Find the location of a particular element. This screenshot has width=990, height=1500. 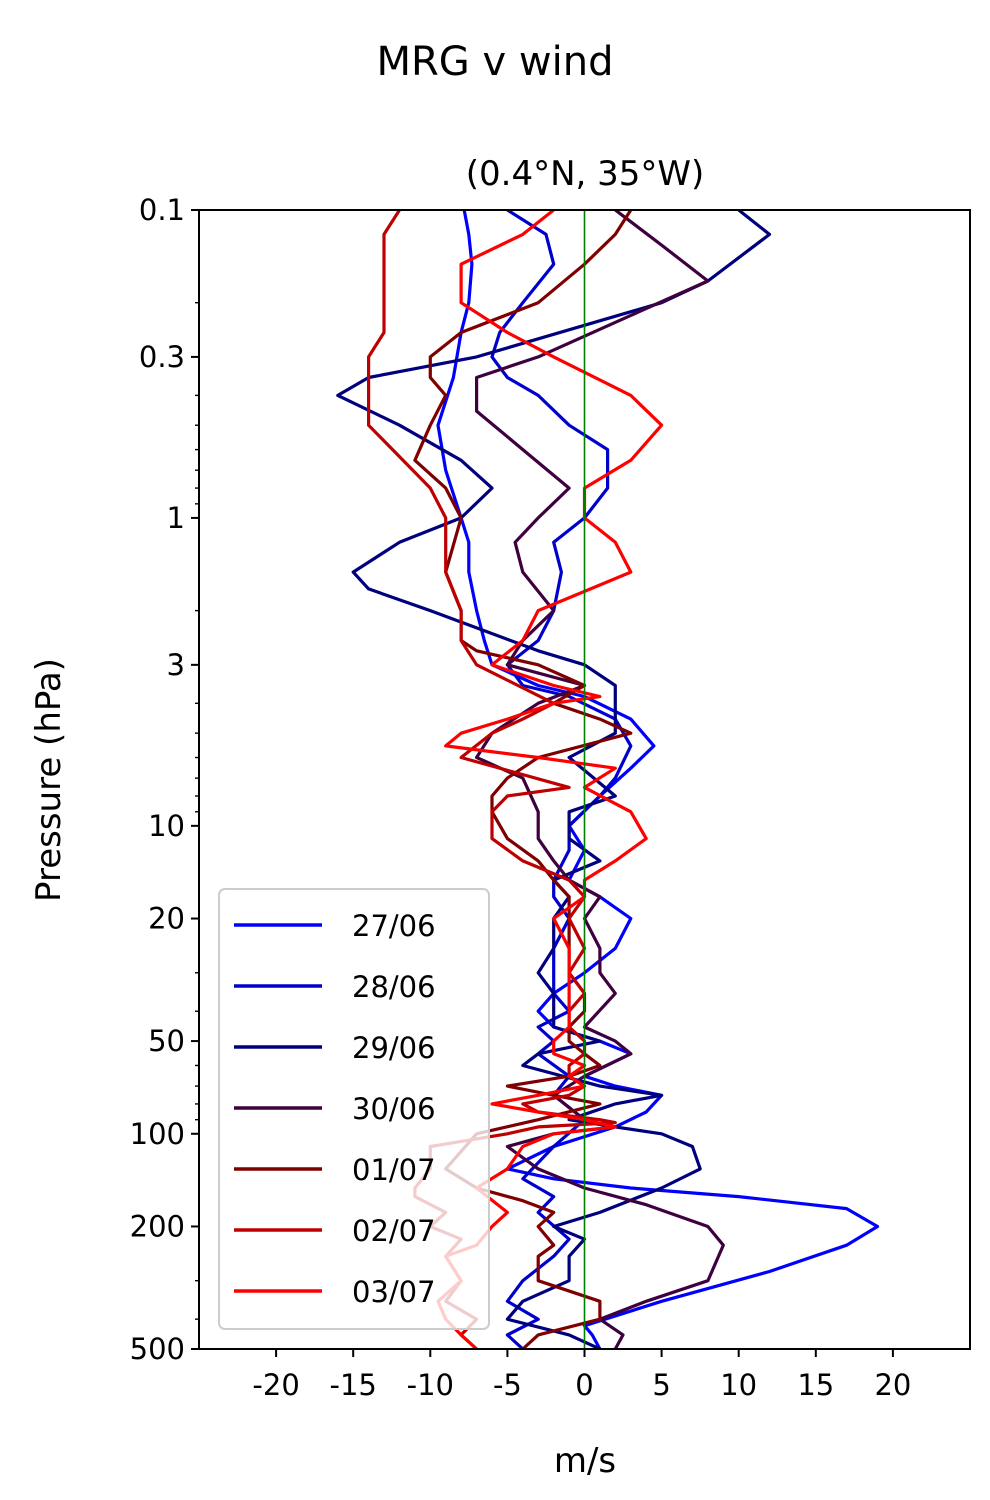

y-tick-label: 1 is located at coordinates (176, 518).